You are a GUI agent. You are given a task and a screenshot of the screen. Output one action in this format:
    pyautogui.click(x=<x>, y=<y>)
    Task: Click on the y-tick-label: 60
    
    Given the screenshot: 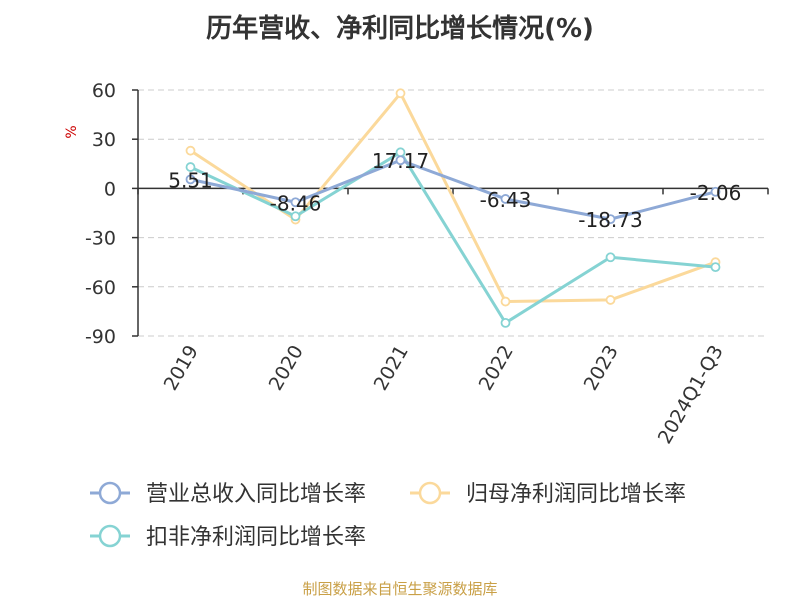 What is the action you would take?
    pyautogui.click(x=104, y=91)
    